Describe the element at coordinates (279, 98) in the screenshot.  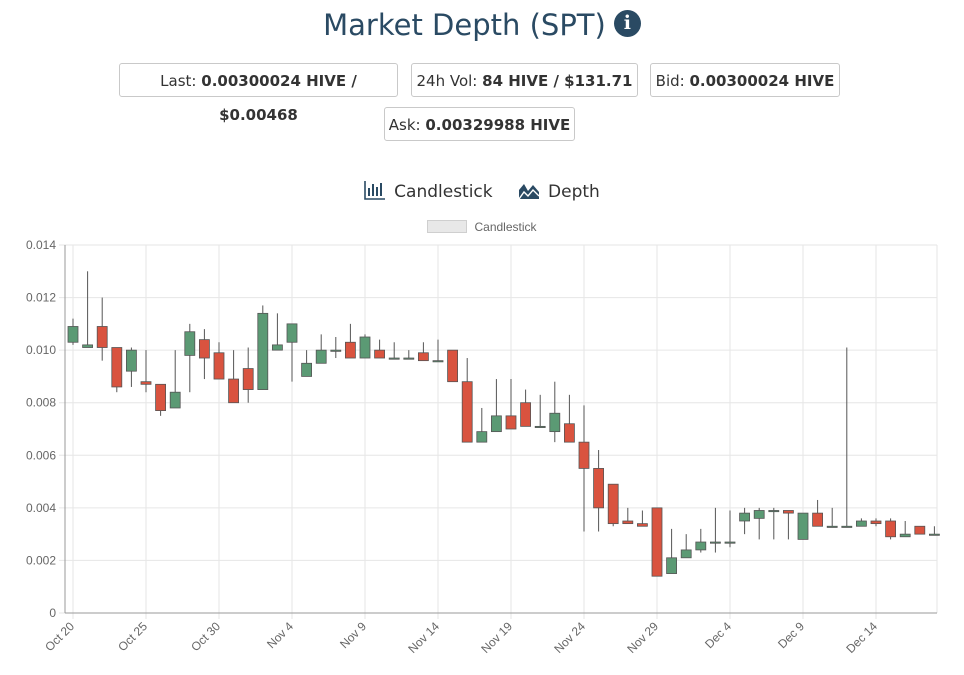
I see `last-price-value: 0.00300024 HIVE / $0.00468` at that location.